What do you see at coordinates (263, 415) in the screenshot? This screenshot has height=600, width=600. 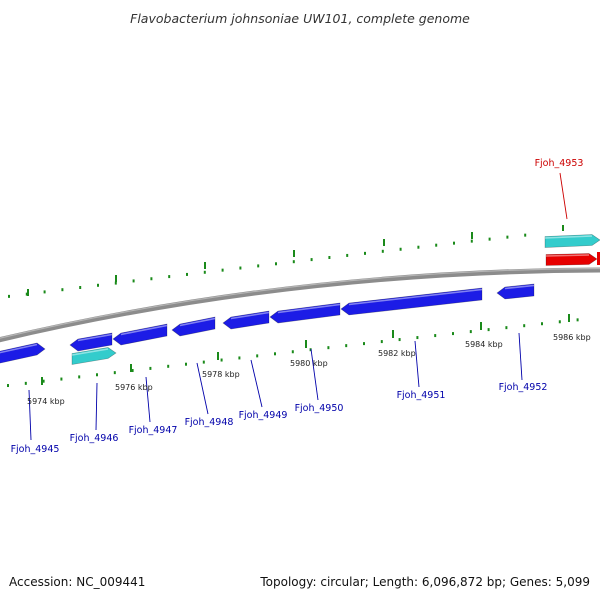 I see `gene-label: Fjoh_4949` at bounding box center [263, 415].